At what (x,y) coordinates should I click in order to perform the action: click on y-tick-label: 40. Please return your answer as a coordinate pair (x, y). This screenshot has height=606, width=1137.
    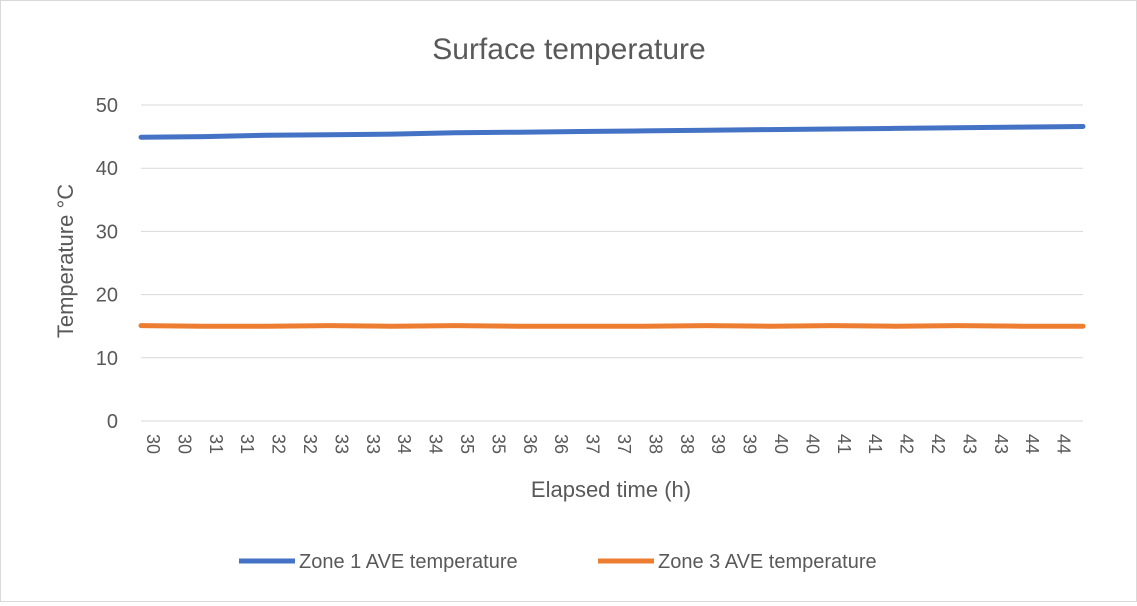
    Looking at the image, I should click on (107, 169).